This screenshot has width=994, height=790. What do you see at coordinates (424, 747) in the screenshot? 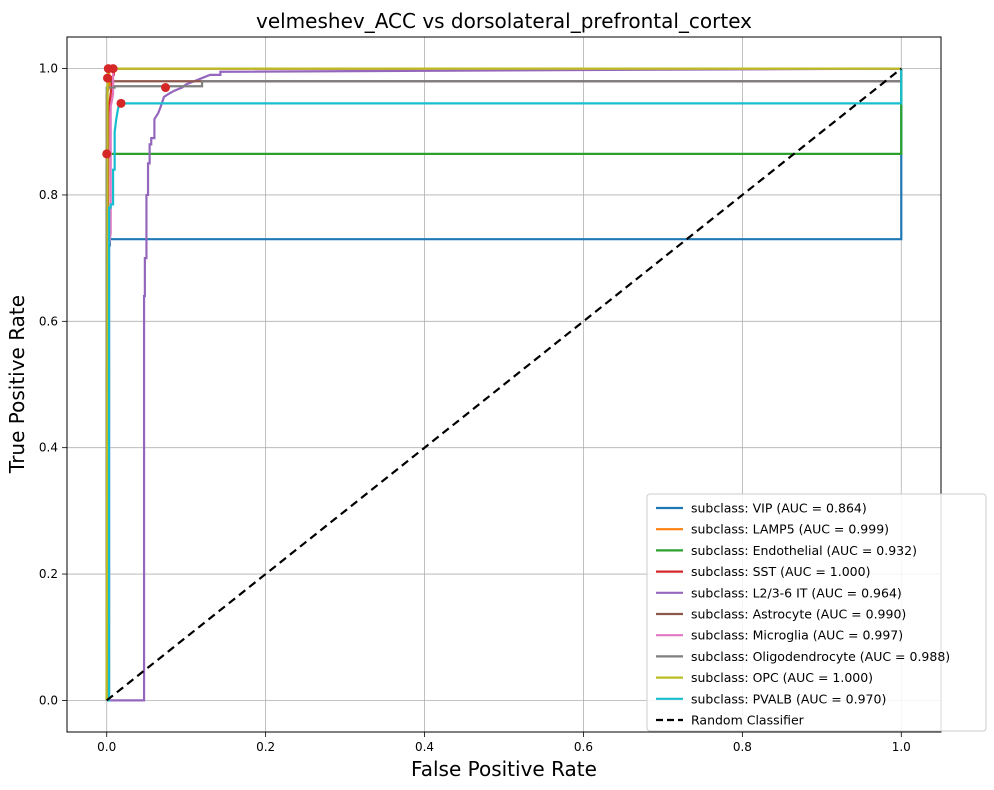
I see `x-tick-label: 0.4` at bounding box center [424, 747].